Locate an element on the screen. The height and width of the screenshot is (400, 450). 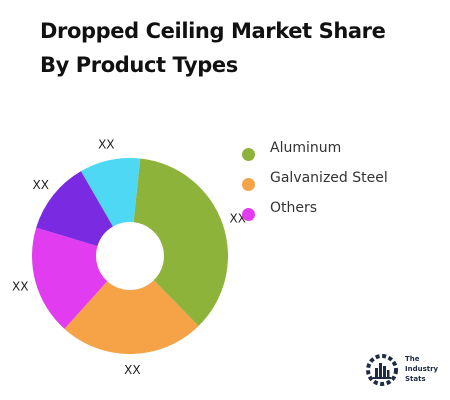
slice-label-4: XX is located at coordinates (106, 145).